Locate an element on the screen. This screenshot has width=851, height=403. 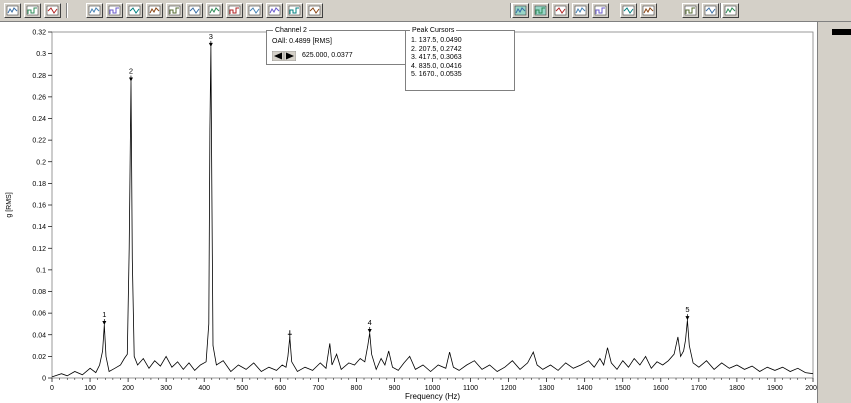
x-tick-label: 1000 is located at coordinates (433, 388).